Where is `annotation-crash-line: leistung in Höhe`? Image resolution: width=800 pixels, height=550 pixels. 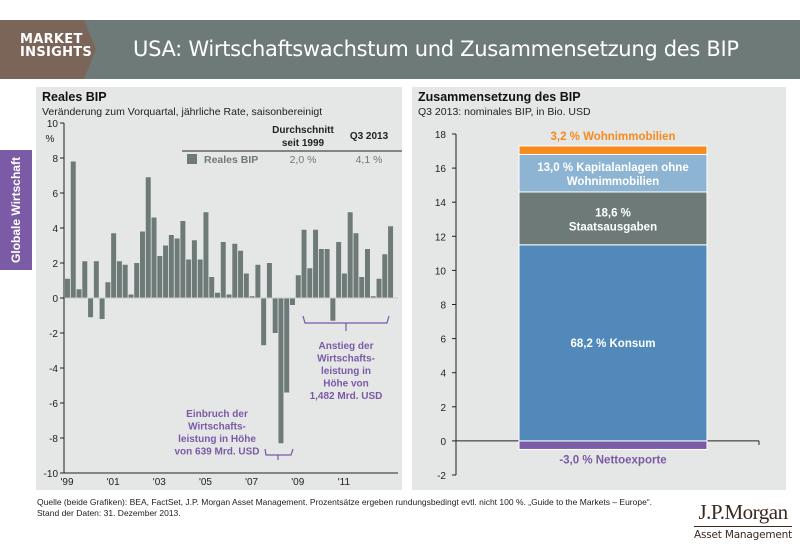 annotation-crash-line: leistung in Höhe is located at coordinates (217, 439).